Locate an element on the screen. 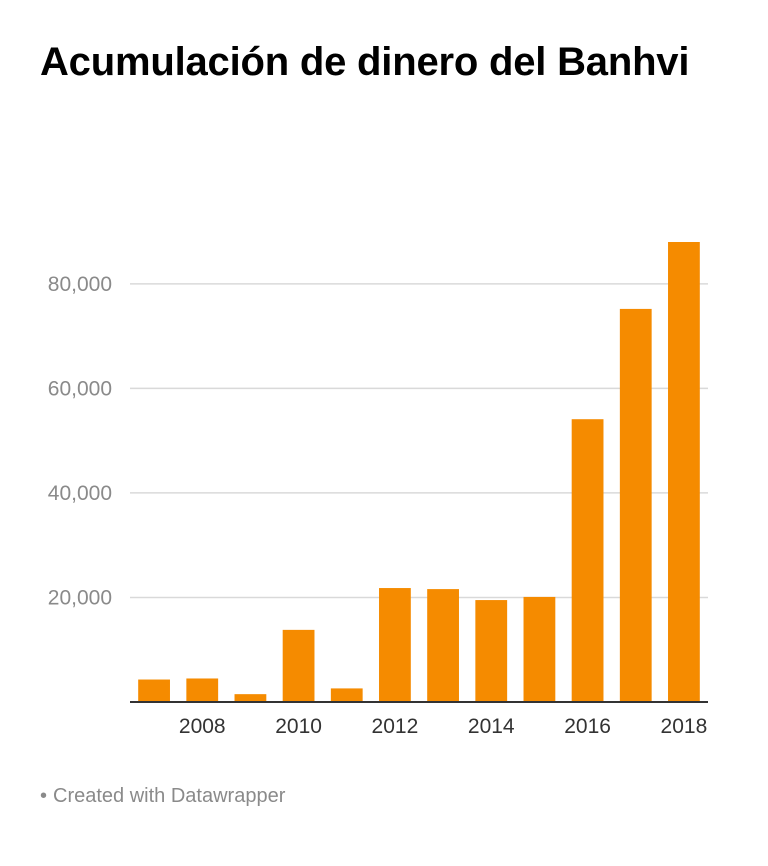 The width and height of the screenshot is (768, 866). x-tick-label: 2018 is located at coordinates (684, 726).